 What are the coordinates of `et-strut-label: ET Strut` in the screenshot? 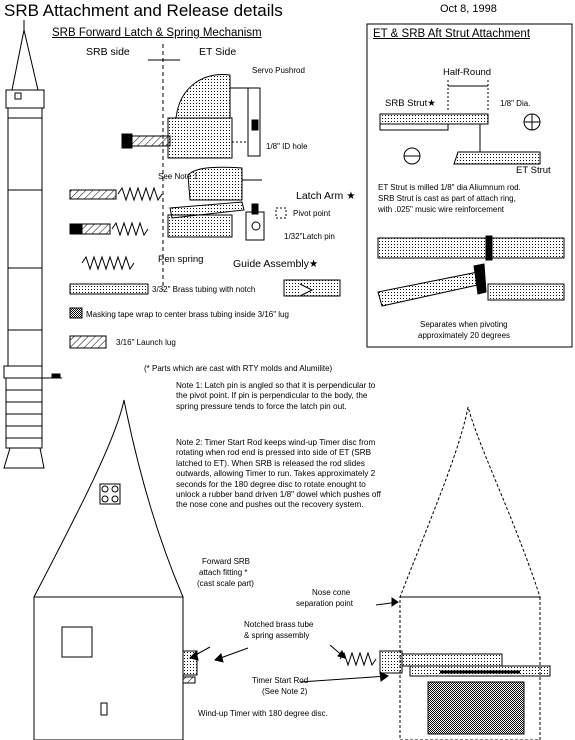 It's located at (533, 170).